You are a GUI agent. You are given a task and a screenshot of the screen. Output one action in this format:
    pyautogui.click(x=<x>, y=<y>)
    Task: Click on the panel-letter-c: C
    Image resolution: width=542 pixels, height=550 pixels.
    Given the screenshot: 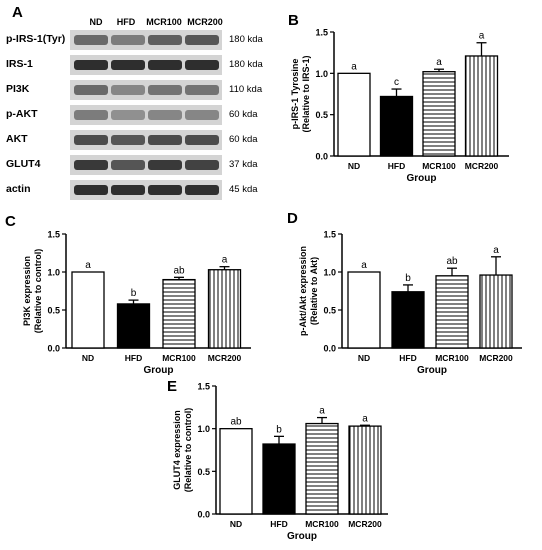 What is the action you would take?
    pyautogui.click(x=10, y=221)
    